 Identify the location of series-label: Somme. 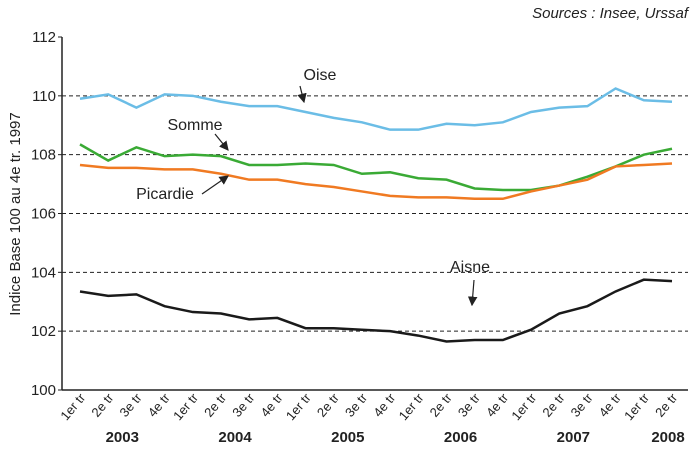
(194, 125).